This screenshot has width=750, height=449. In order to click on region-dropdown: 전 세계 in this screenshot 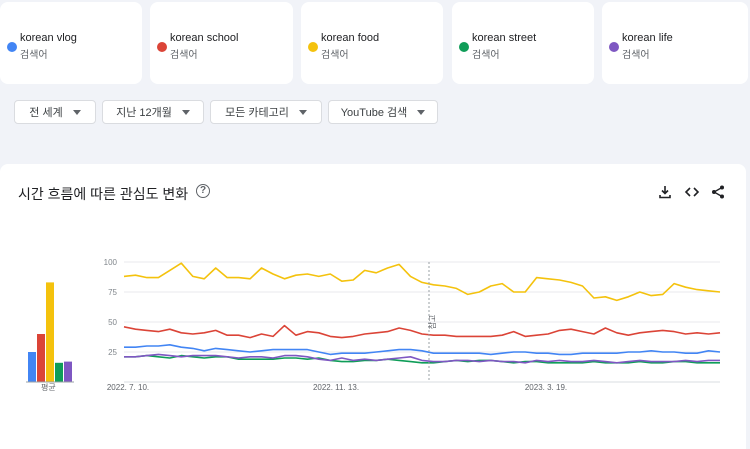, I will do `click(55, 112)`.